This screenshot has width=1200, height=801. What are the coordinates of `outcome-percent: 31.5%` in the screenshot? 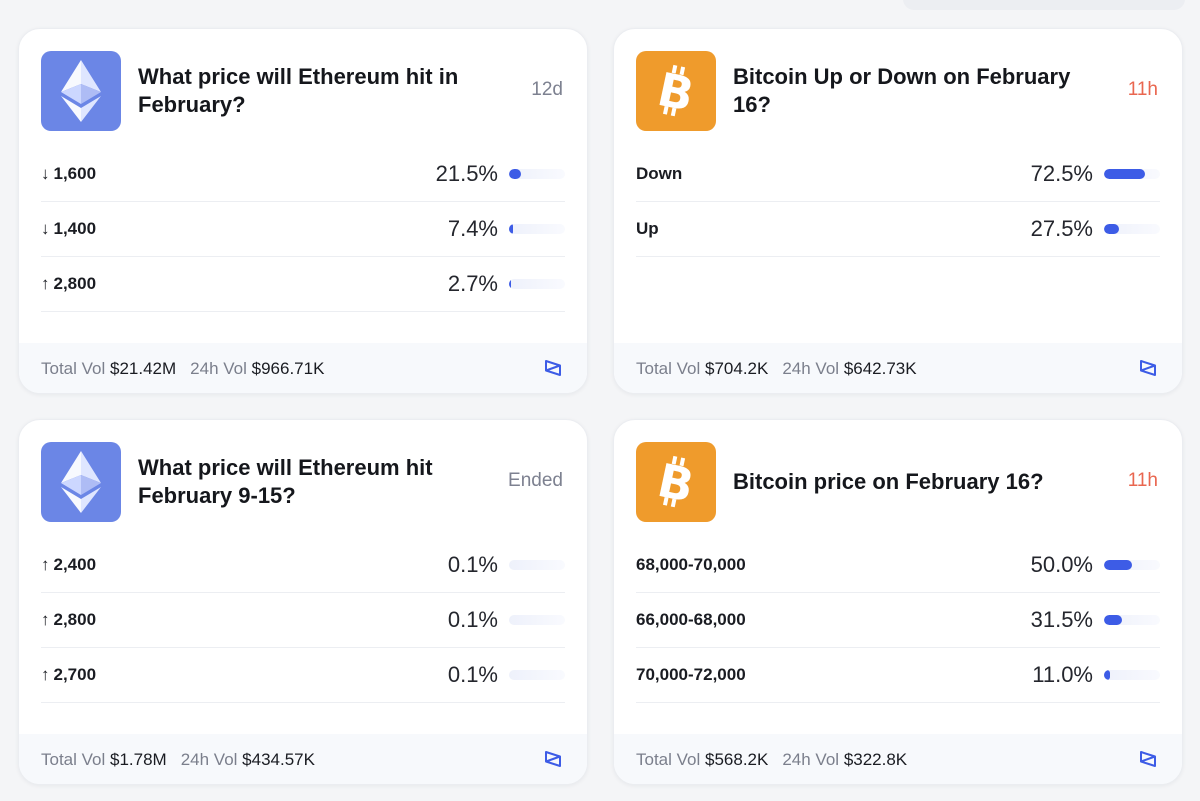 It's located at (1061, 619).